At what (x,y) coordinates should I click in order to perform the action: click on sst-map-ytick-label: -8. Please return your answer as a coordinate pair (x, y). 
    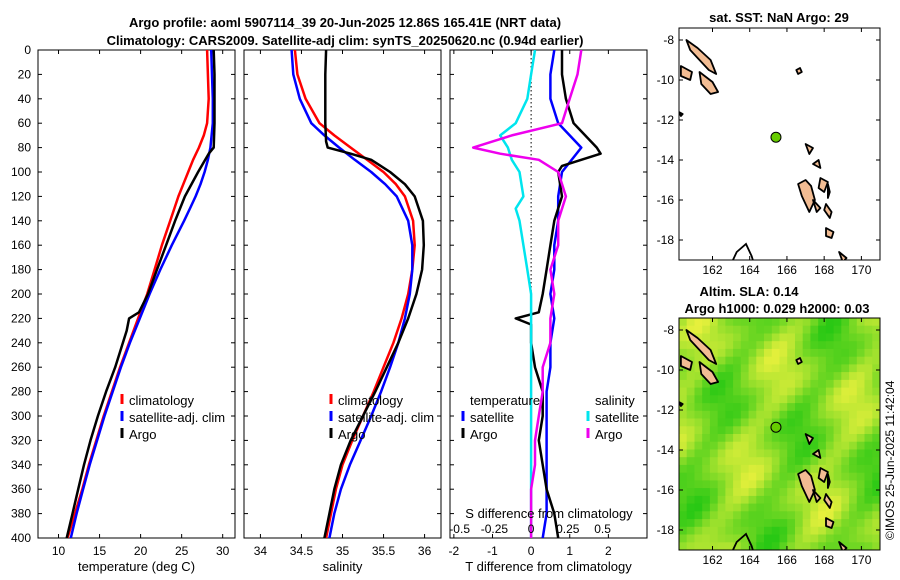
    Looking at the image, I should click on (668, 40).